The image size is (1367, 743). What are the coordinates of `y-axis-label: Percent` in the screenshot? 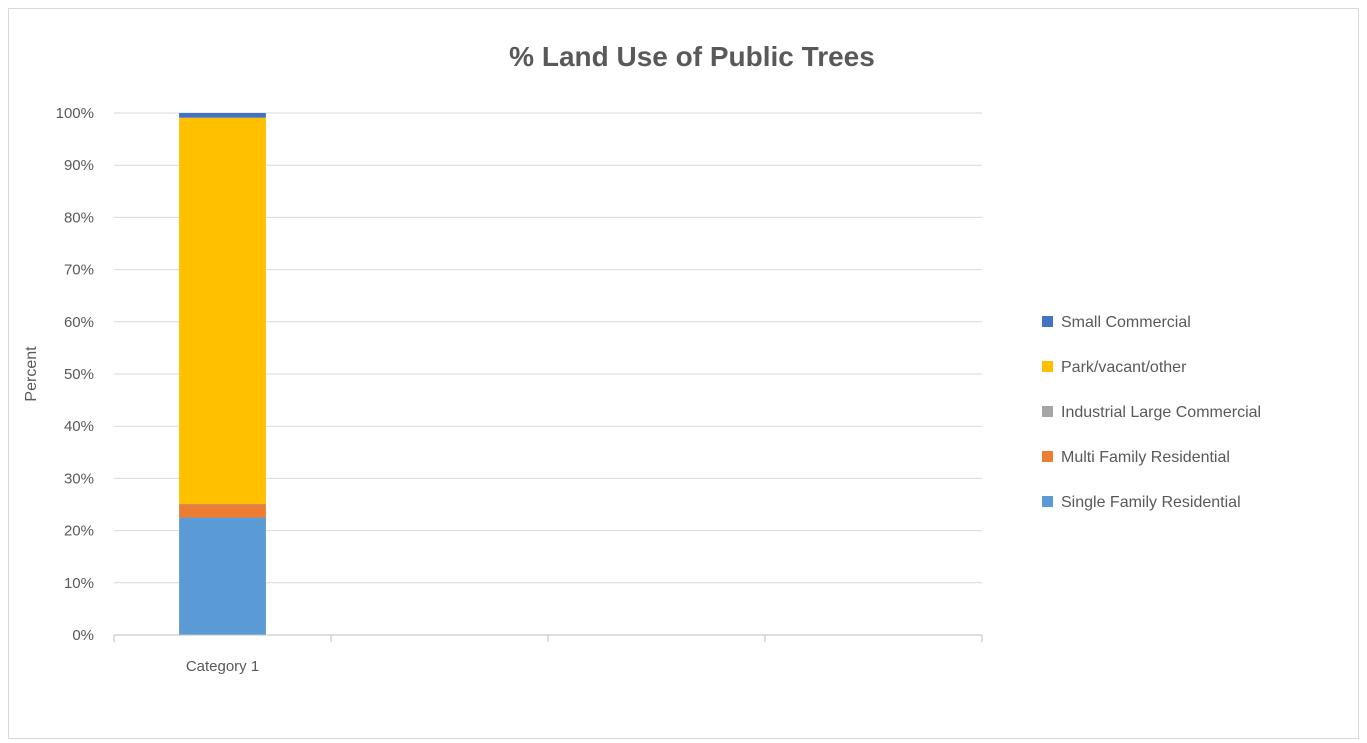 It's located at (31, 374).